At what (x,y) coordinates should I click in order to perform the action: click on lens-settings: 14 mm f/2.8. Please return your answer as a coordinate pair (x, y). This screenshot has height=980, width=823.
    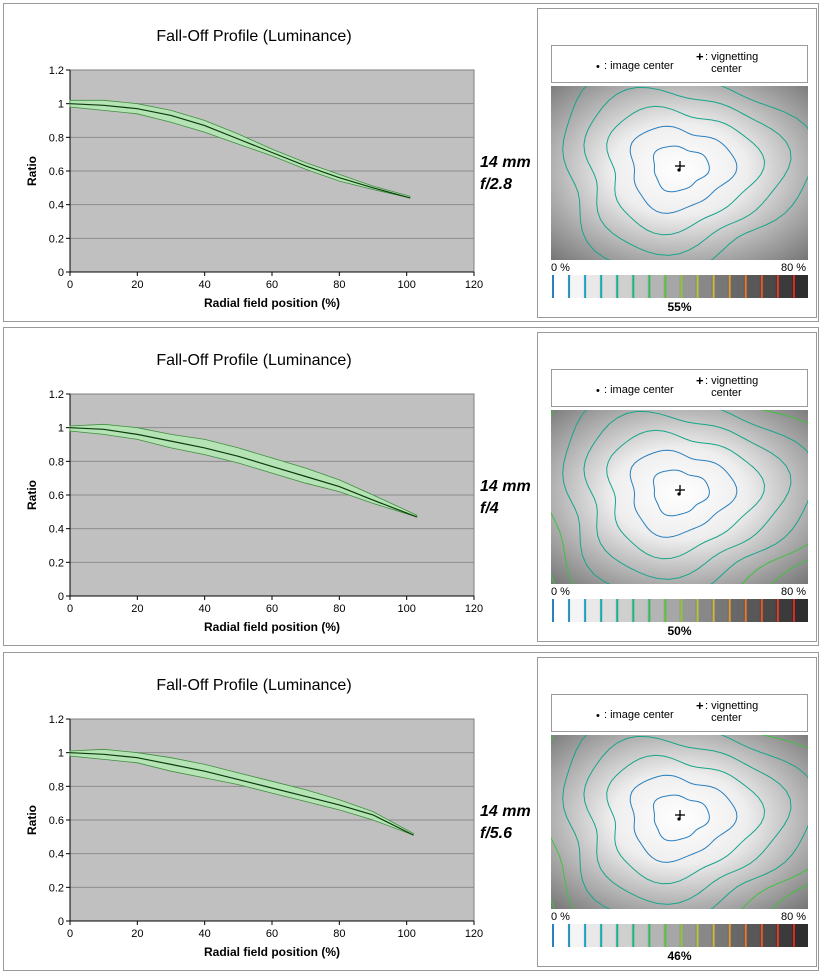
    Looking at the image, I should click on (505, 174).